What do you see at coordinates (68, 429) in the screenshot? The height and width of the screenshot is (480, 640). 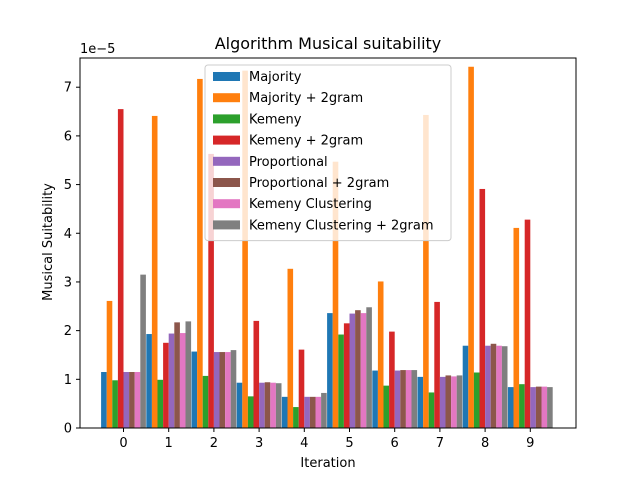 I see `y-tick-label: 0` at bounding box center [68, 429].